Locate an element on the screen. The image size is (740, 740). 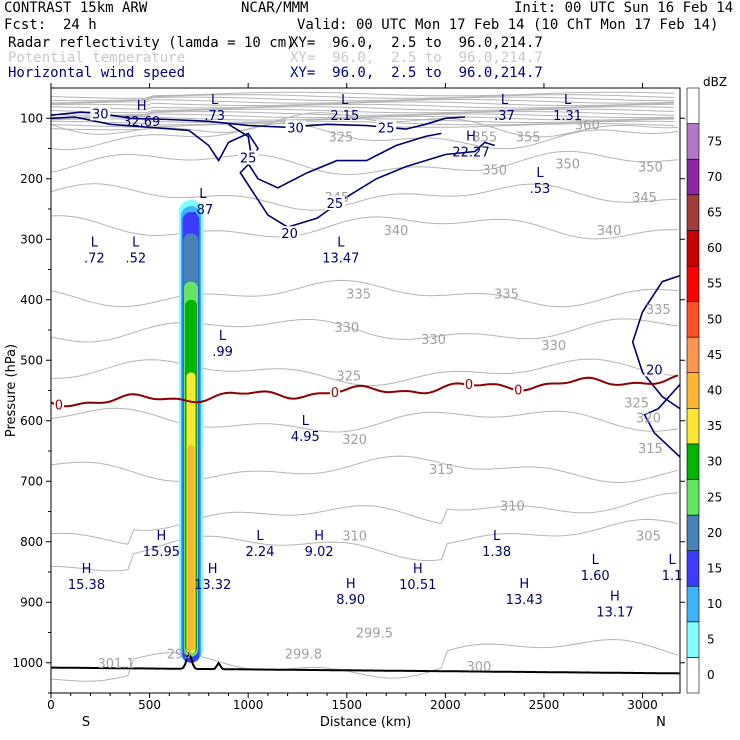
org-label: NCAR/MMM is located at coordinates (275, 8).